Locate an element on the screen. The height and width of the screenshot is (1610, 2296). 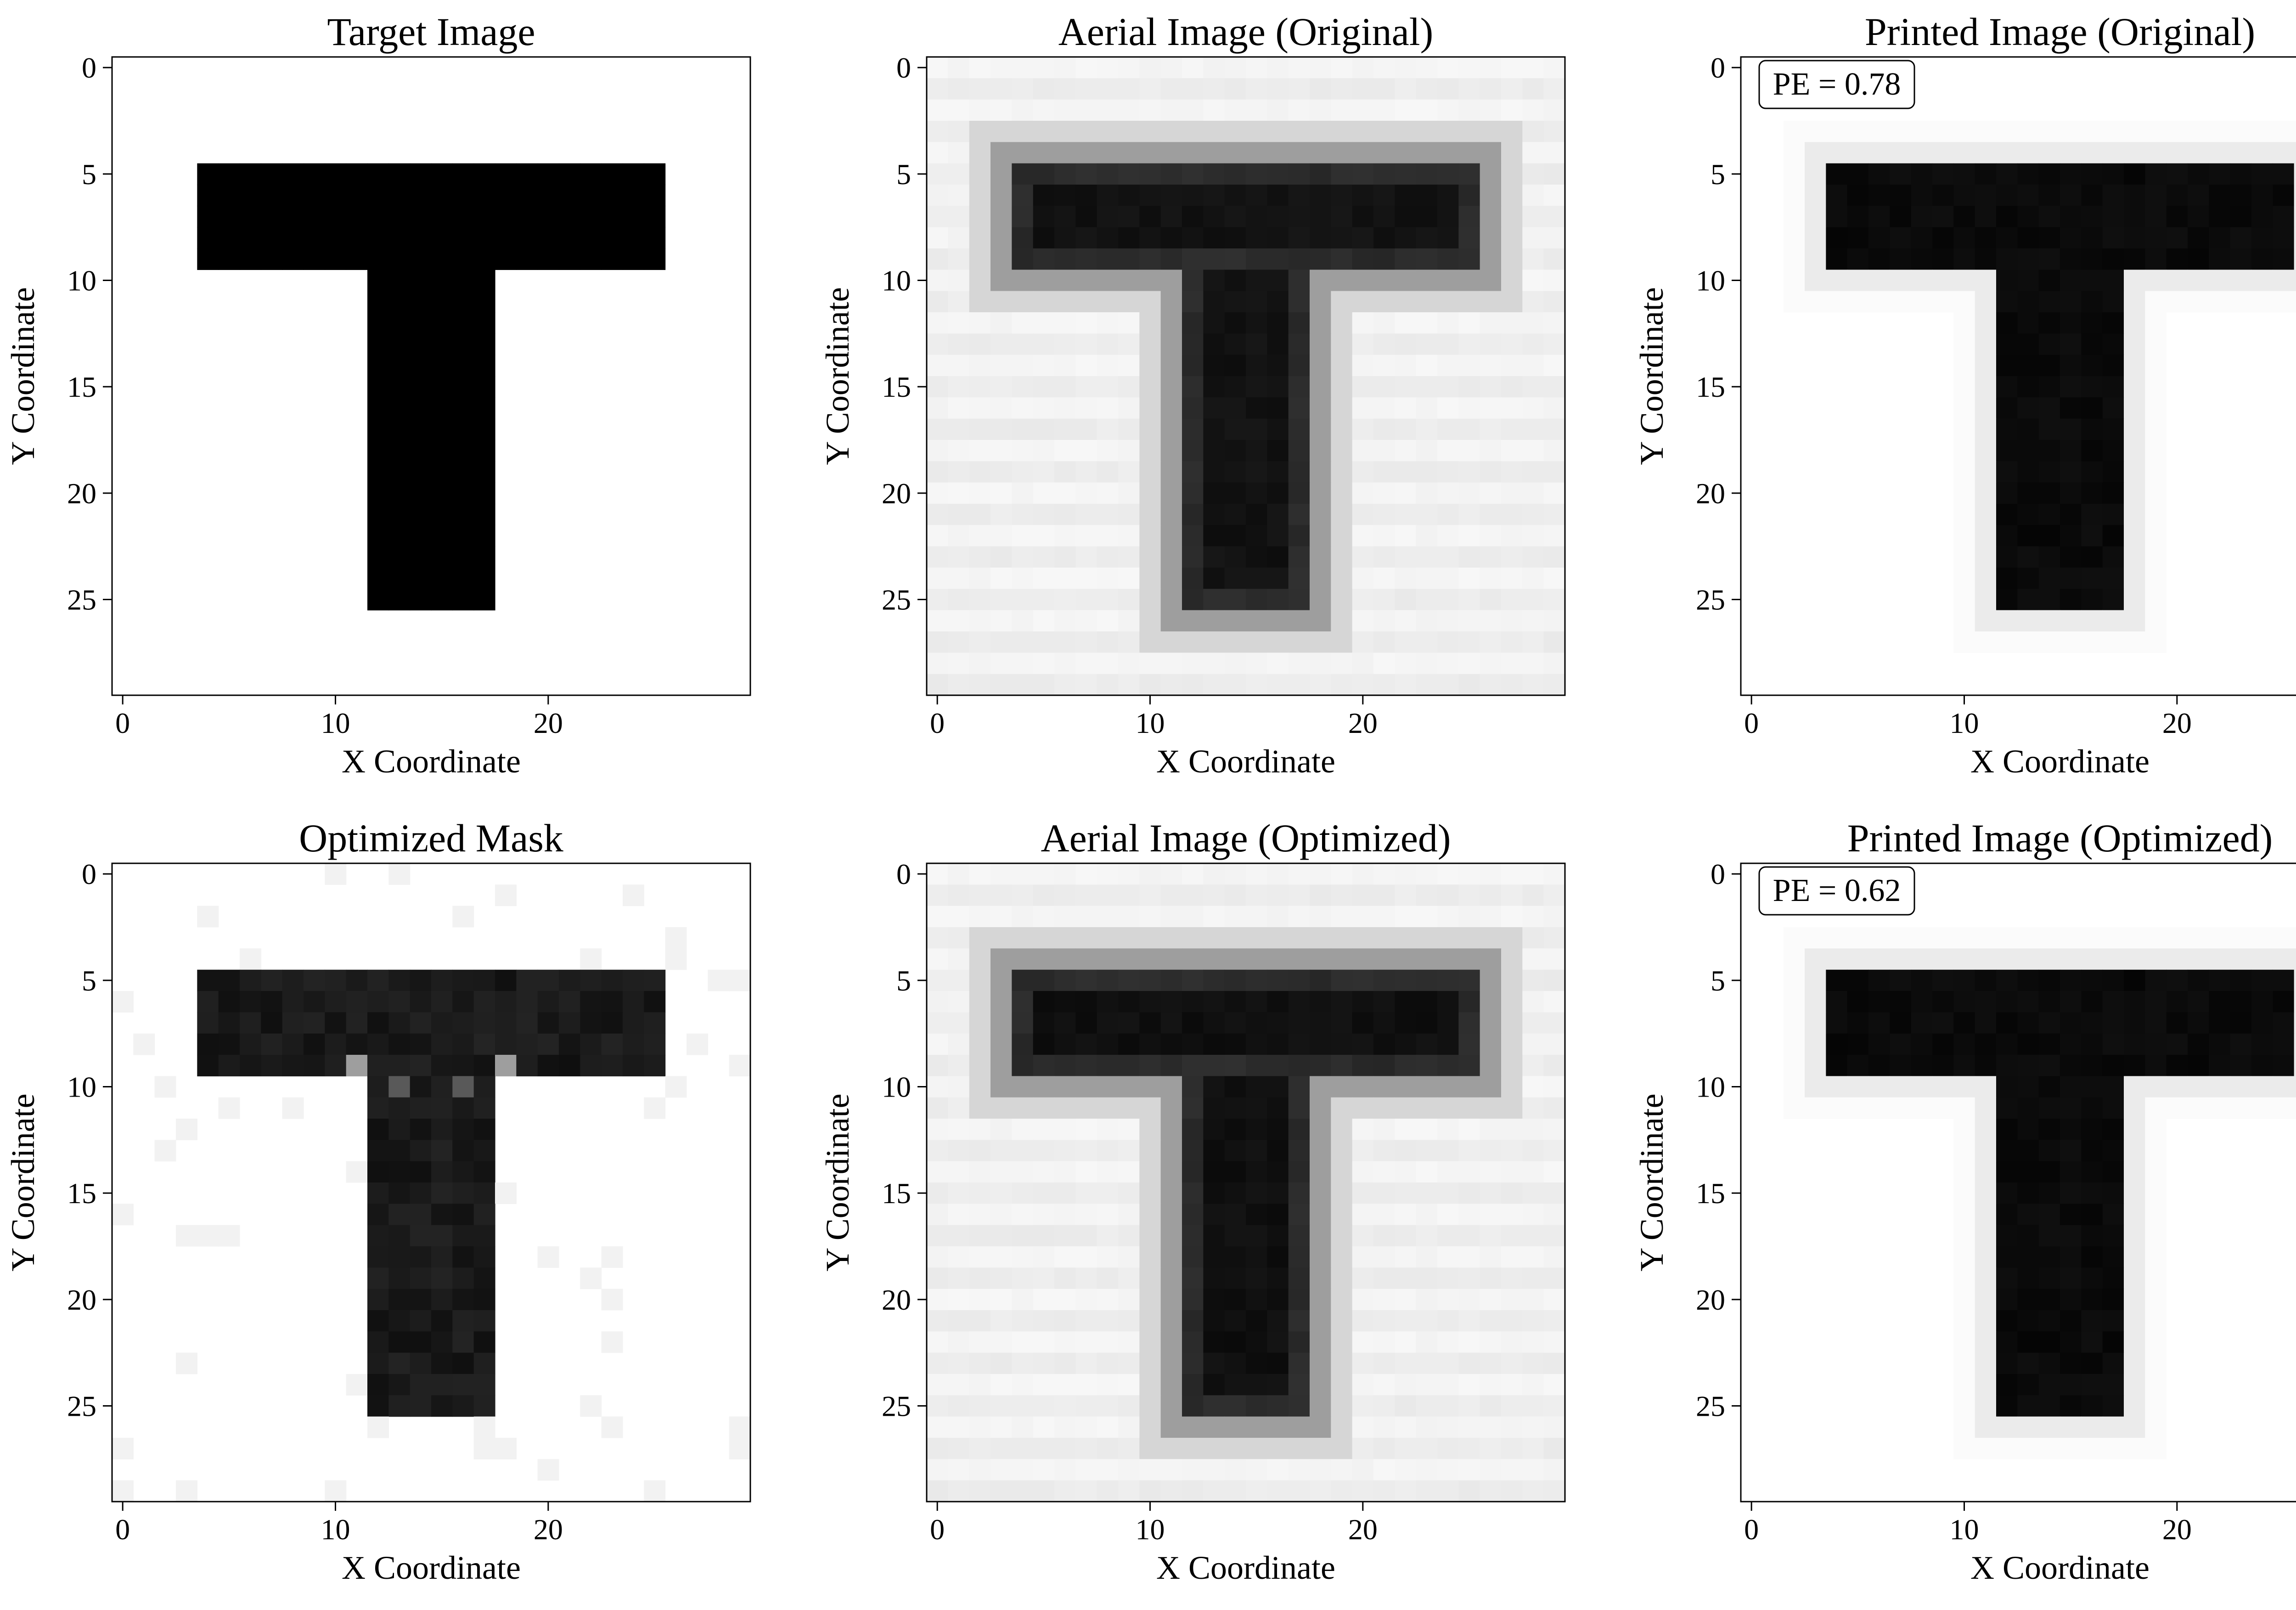
x-tick-label: 20 is located at coordinates (548, 723).